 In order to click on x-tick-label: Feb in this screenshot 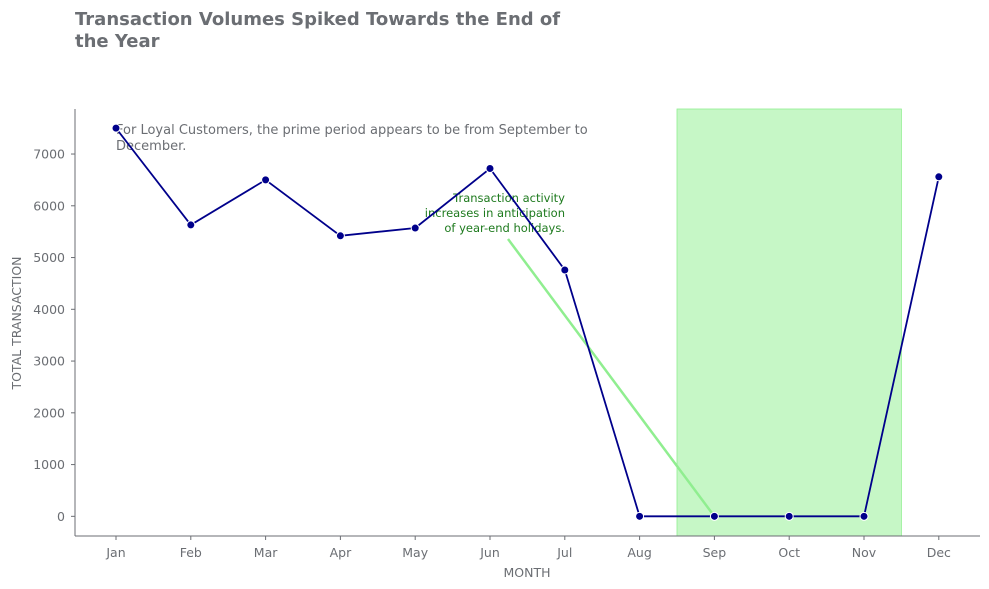, I will do `click(191, 552)`.